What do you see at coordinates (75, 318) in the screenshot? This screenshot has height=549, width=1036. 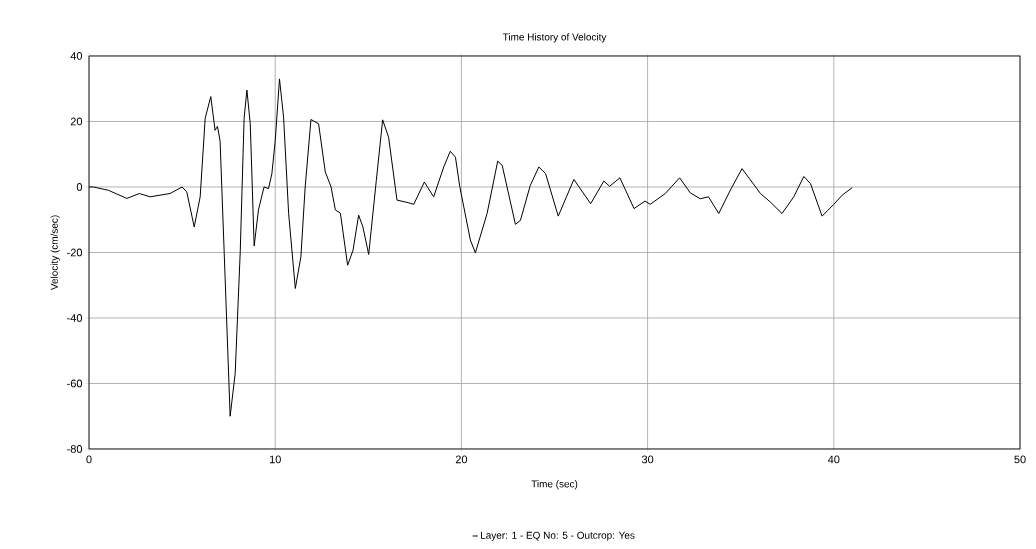 I see `y-tick-label: -40` at bounding box center [75, 318].